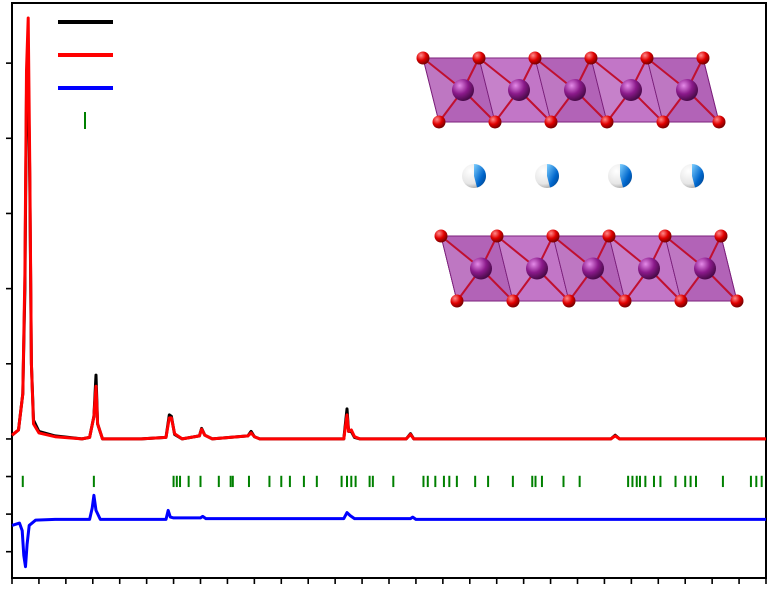 The height and width of the screenshot is (593, 770). I want to click on difference-line, so click(389, 530).